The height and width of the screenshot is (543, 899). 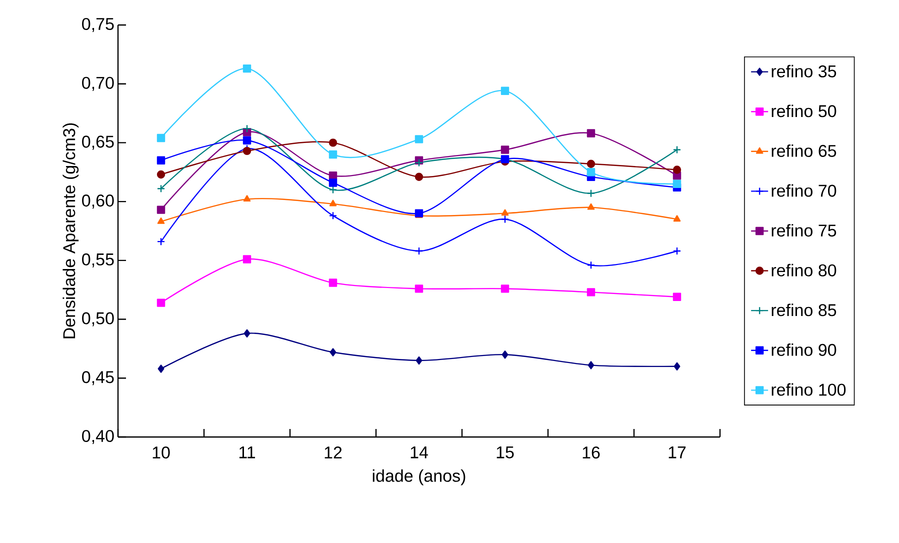 I want to click on legend-label: refino 35, so click(x=804, y=71).